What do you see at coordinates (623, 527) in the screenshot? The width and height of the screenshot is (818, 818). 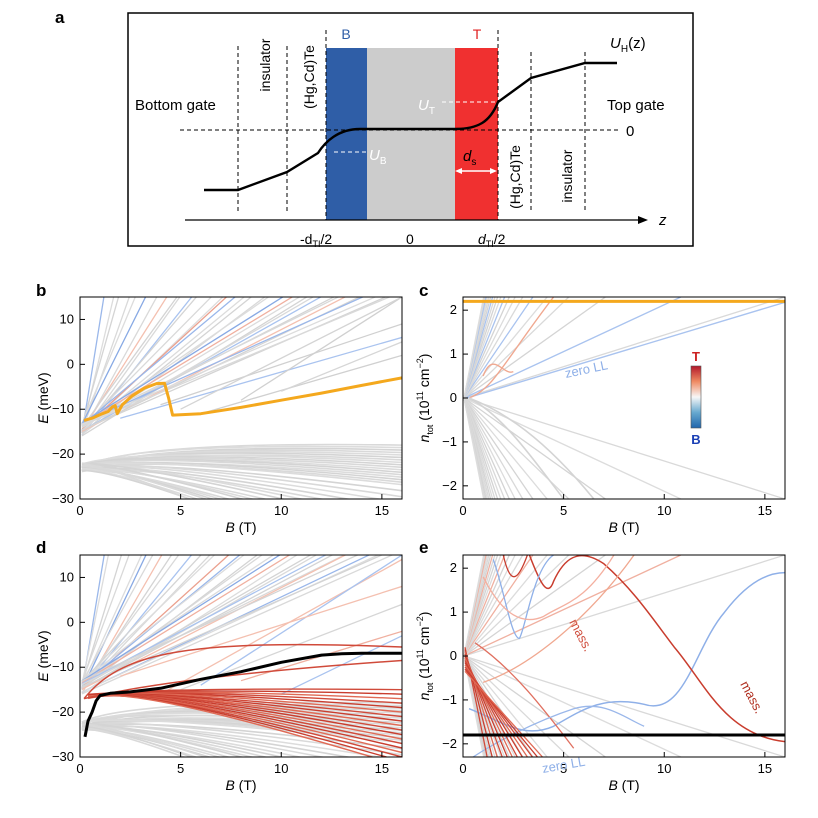 I see `x-axis-title-c: B (T)` at bounding box center [623, 527].